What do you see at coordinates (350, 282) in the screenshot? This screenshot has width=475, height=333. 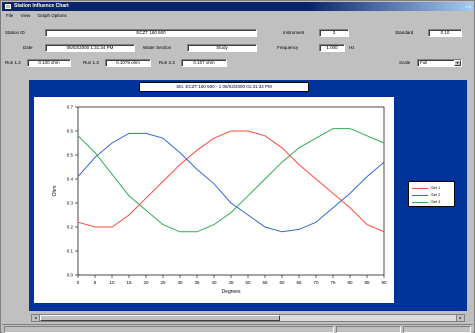 I see `x-tick-label: 80` at bounding box center [350, 282].